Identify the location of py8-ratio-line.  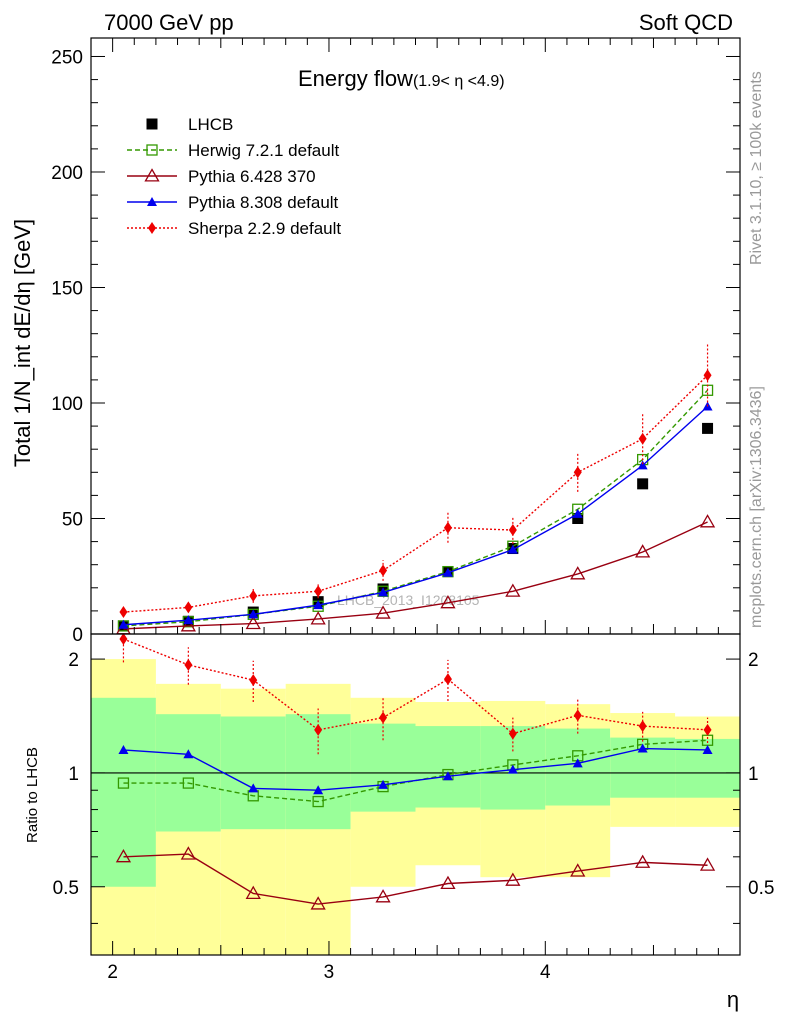
(415, 769).